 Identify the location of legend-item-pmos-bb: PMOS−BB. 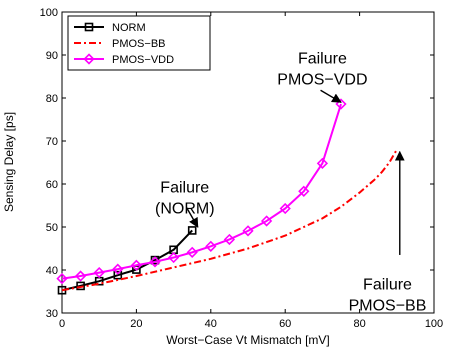
(120, 44).